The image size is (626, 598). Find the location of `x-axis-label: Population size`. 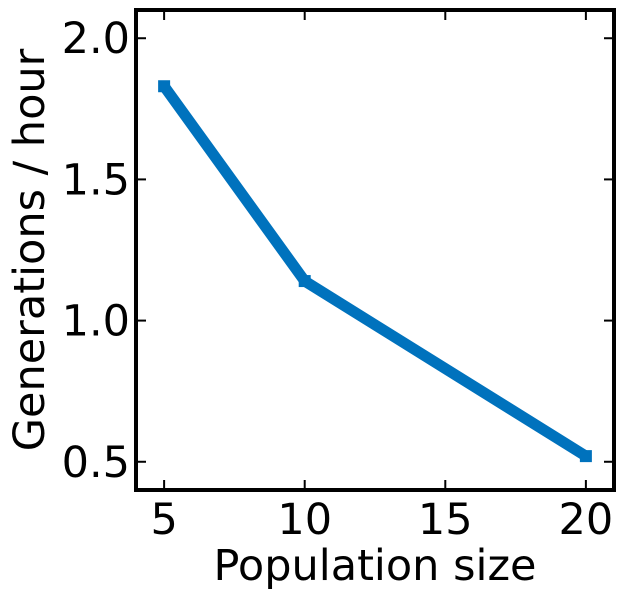

x-axis-label: Population size is located at coordinates (375, 566).